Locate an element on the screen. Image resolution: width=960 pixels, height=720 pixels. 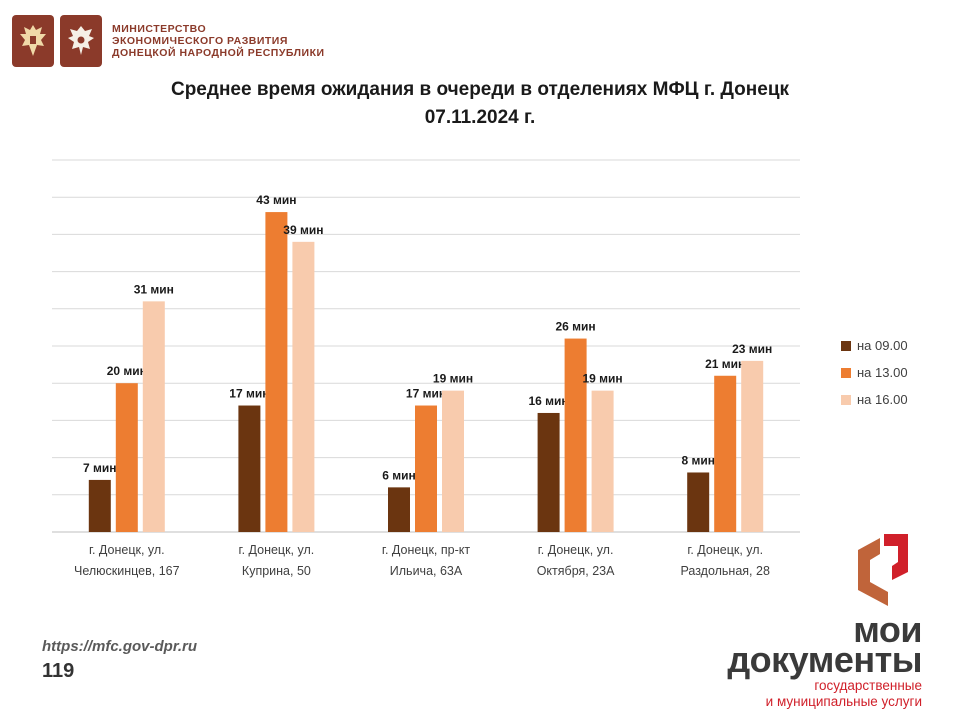
category-label: Октября, 23А is located at coordinates (576, 571).